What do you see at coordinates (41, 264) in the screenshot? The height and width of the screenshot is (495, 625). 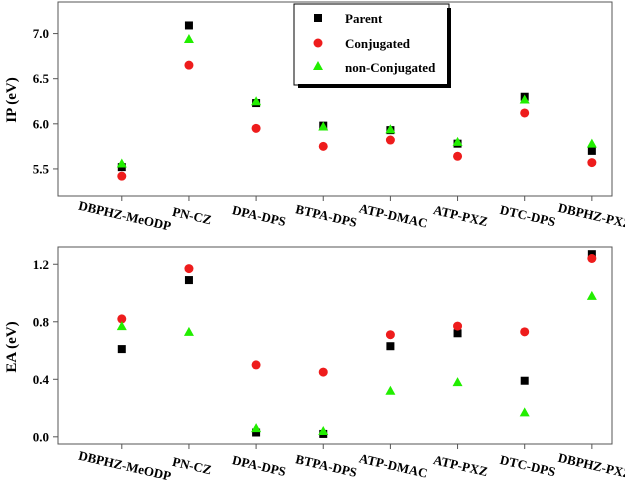 I see `ea-y-tick-label: 1.2` at bounding box center [41, 264].